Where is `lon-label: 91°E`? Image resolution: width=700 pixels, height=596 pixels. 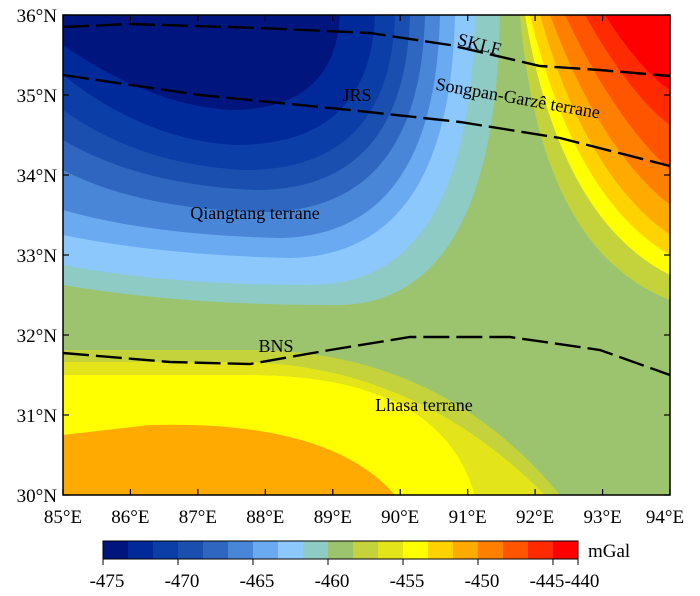
lon-label: 91°E is located at coordinates (468, 517).